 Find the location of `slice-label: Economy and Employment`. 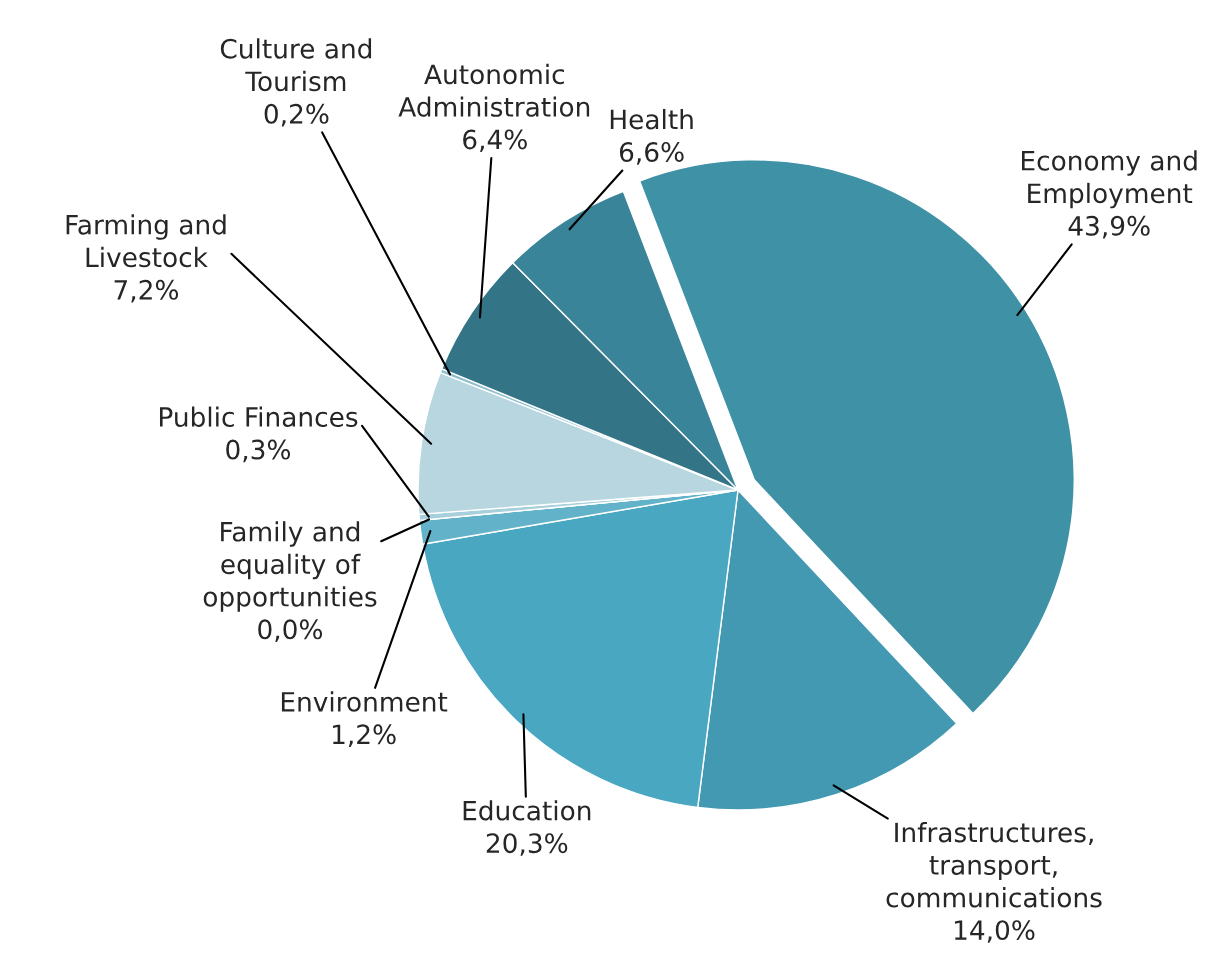

slice-label: Economy and Employment is located at coordinates (1109, 179).